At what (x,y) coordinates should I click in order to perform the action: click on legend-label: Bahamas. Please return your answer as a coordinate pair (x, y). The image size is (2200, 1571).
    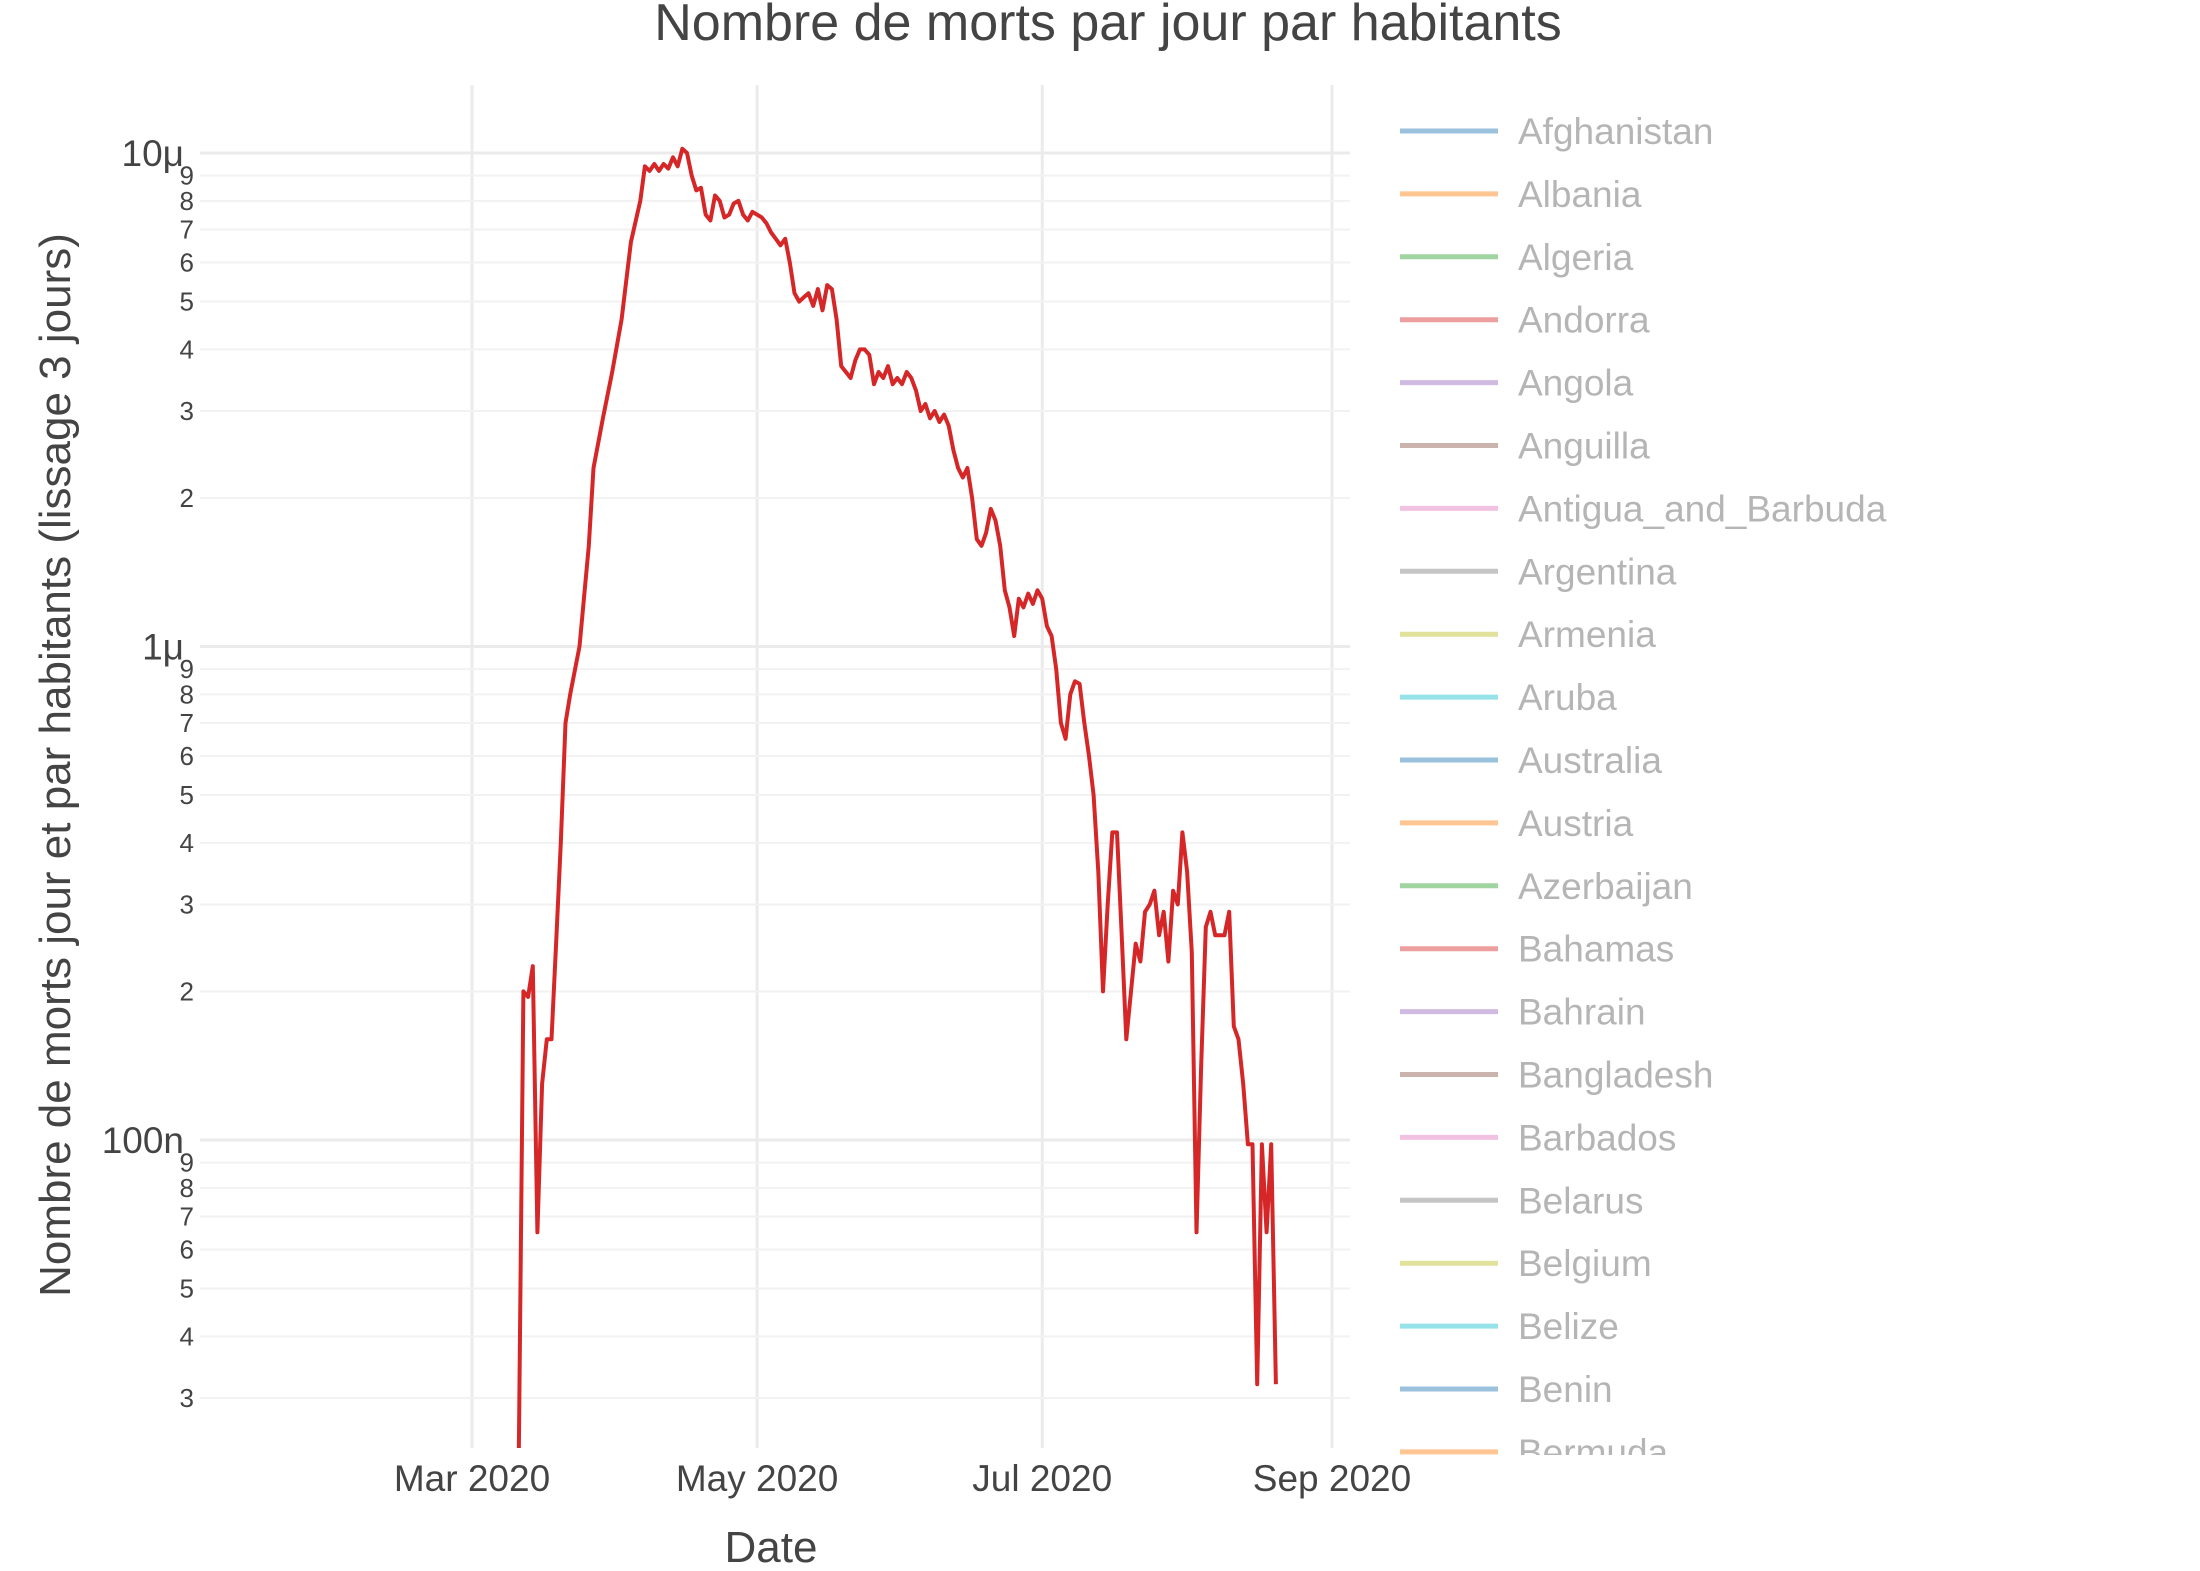
    Looking at the image, I should click on (1596, 949).